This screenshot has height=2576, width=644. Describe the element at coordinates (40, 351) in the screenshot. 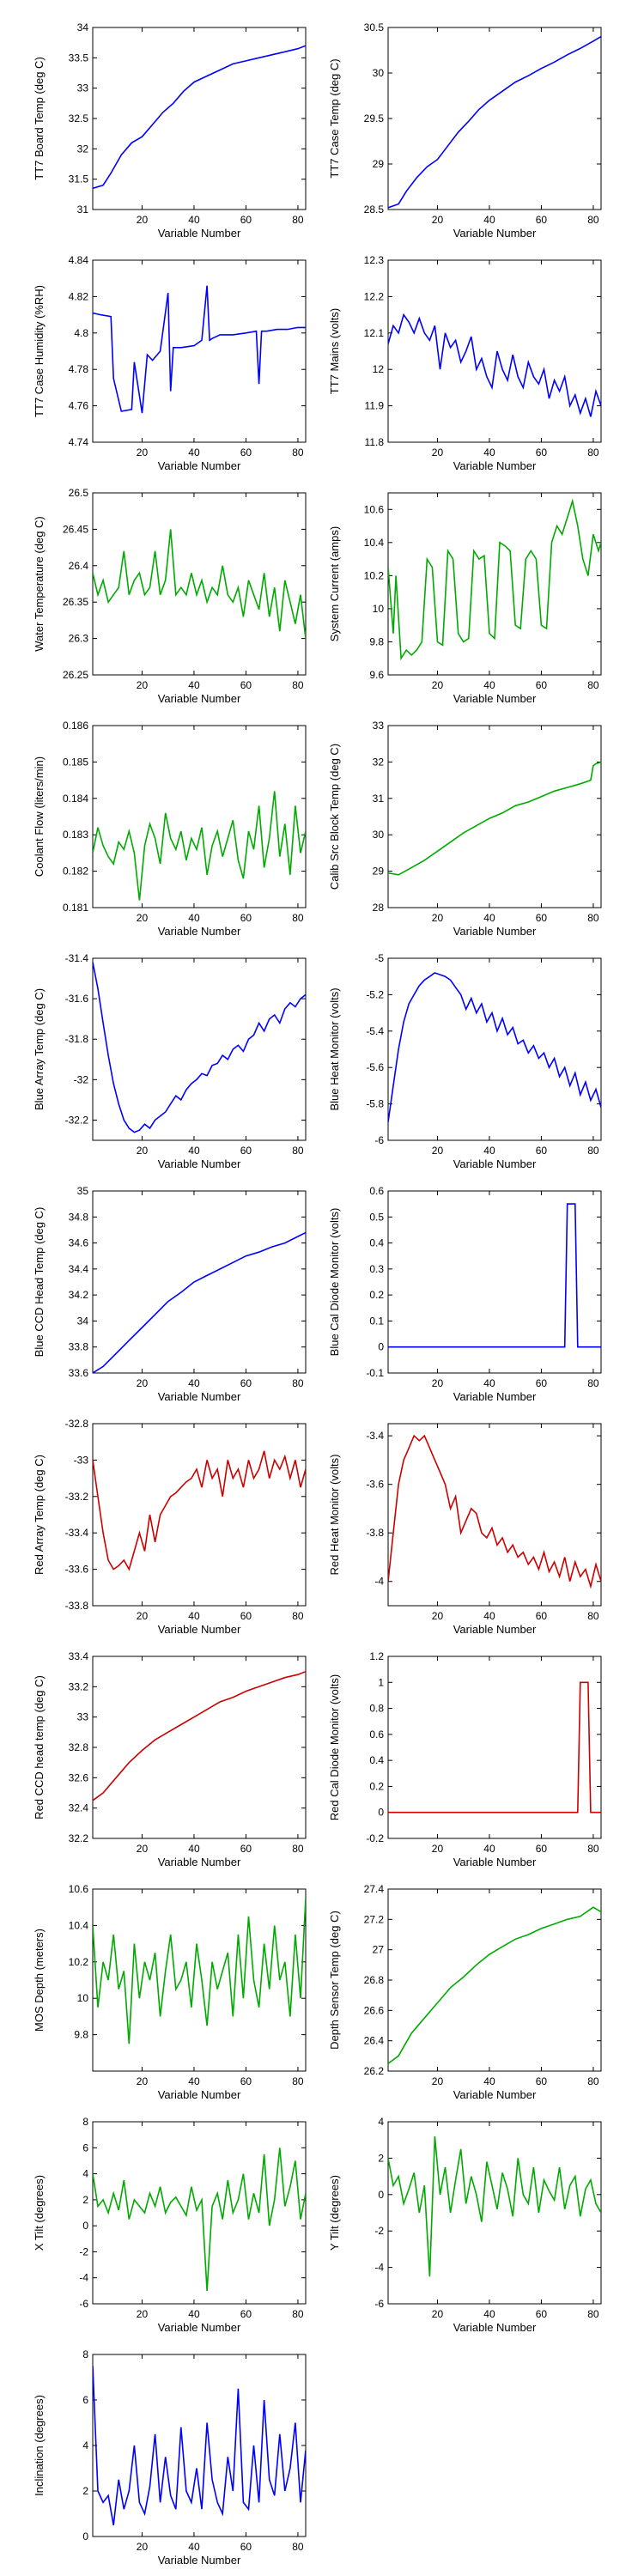

I see `y-axis-label: TT7 Case Humidity (%RH)` at that location.